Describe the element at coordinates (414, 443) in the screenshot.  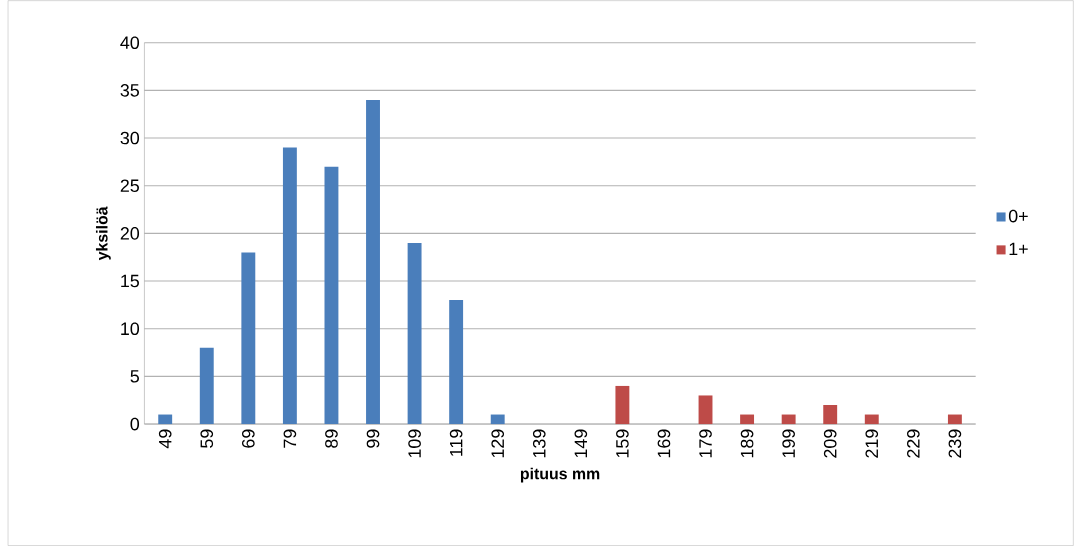
I see `x-tick-label: 109` at that location.